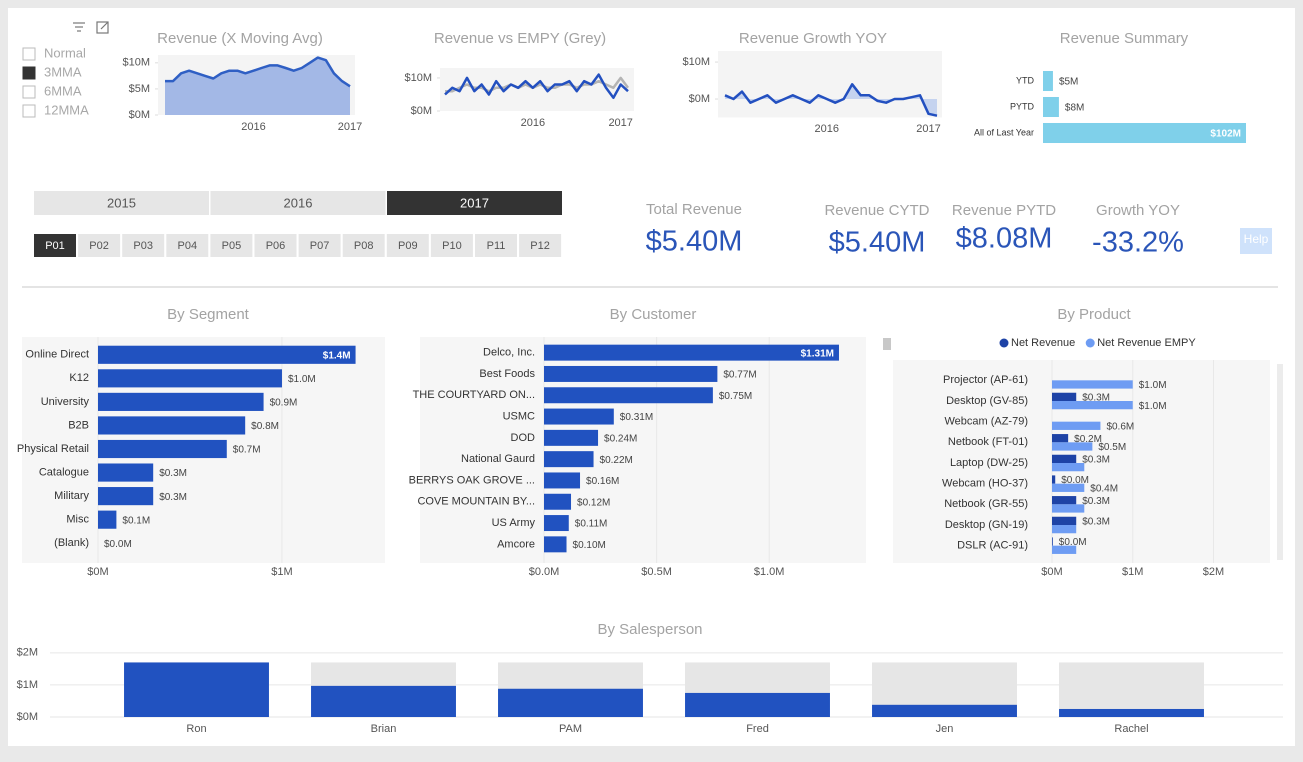 The width and height of the screenshot is (1303, 762). Describe the element at coordinates (533, 123) in the screenshot. I see `x-tick-label: 2016` at that location.